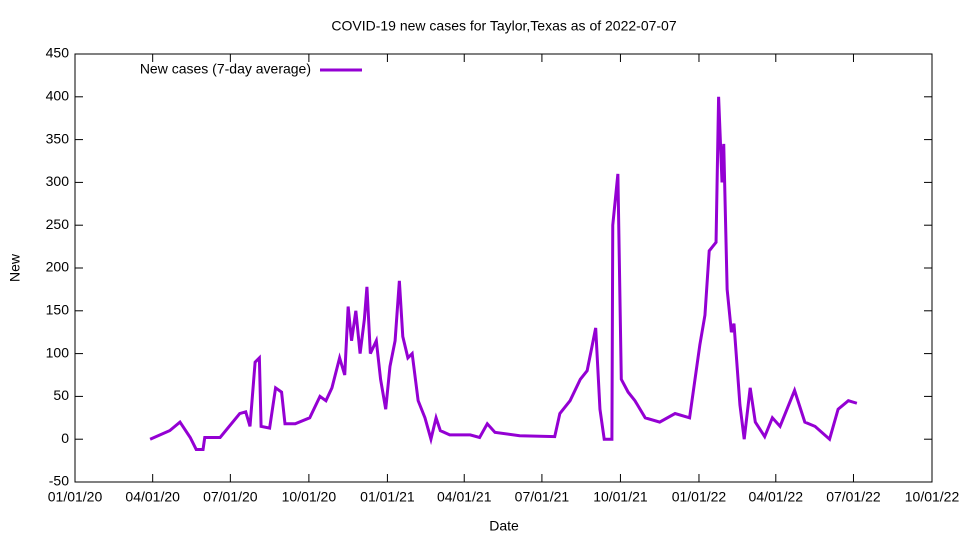  What do you see at coordinates (309, 497) in the screenshot?
I see `x-tick-label: 10/01/20` at bounding box center [309, 497].